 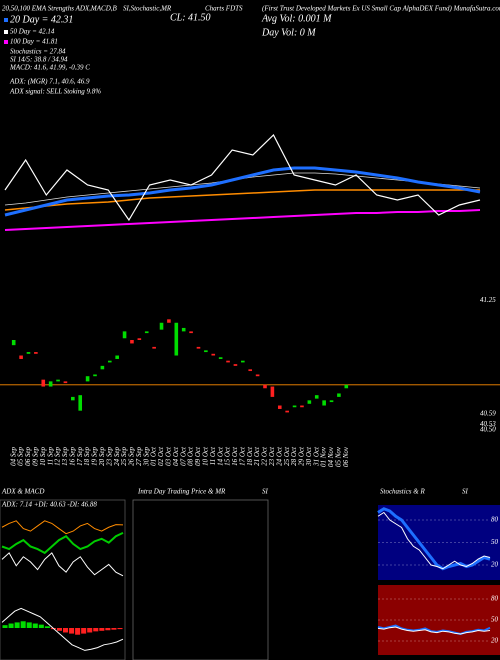 What do you see at coordinates (235, 456) in the screenshot?
I see `x-tick-label: 16 Oct` at bounding box center [235, 456].